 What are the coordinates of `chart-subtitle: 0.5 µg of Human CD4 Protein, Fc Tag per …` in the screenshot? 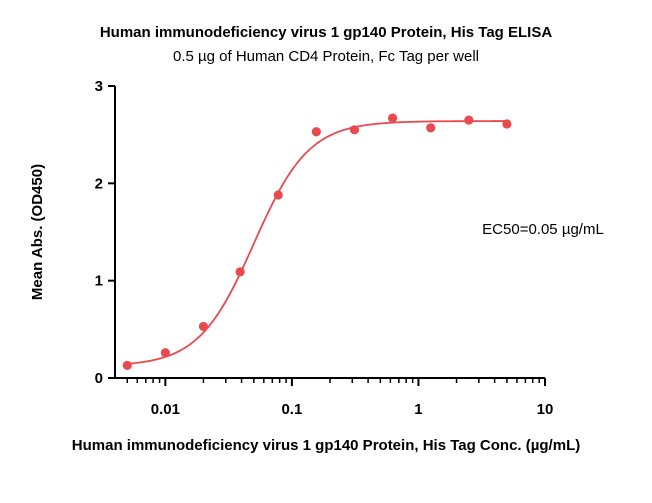 It's located at (326, 56).